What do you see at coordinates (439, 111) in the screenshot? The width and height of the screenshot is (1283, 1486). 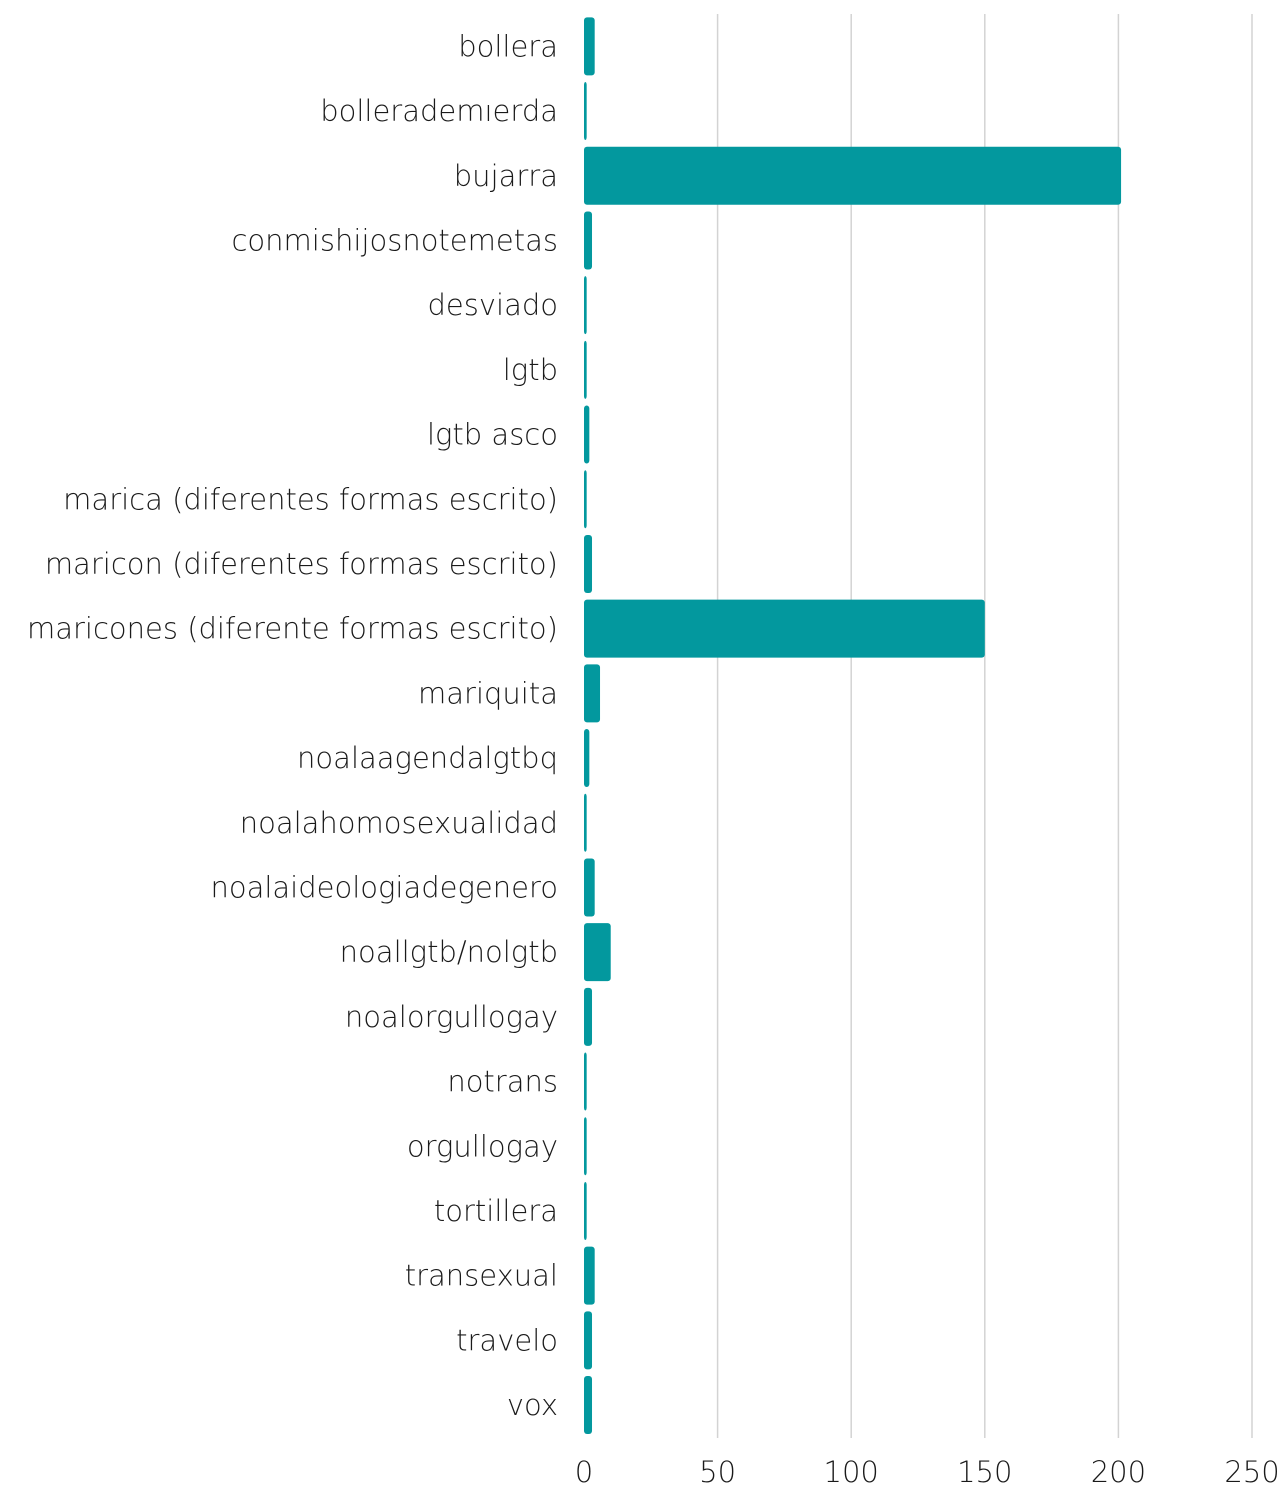 I see `category-label: bollerademıerda` at bounding box center [439, 111].